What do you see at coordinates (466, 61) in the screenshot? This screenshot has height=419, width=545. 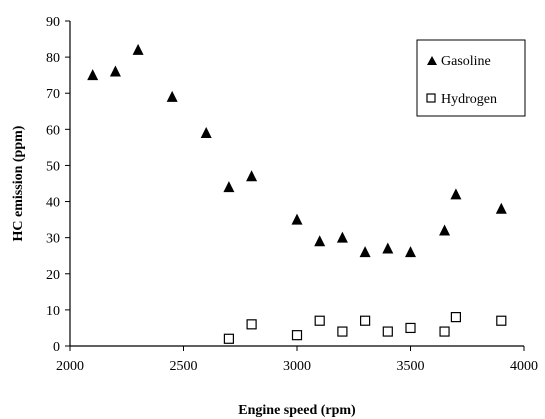 I see `legend-gasoline-label: Gasoline` at bounding box center [466, 61].